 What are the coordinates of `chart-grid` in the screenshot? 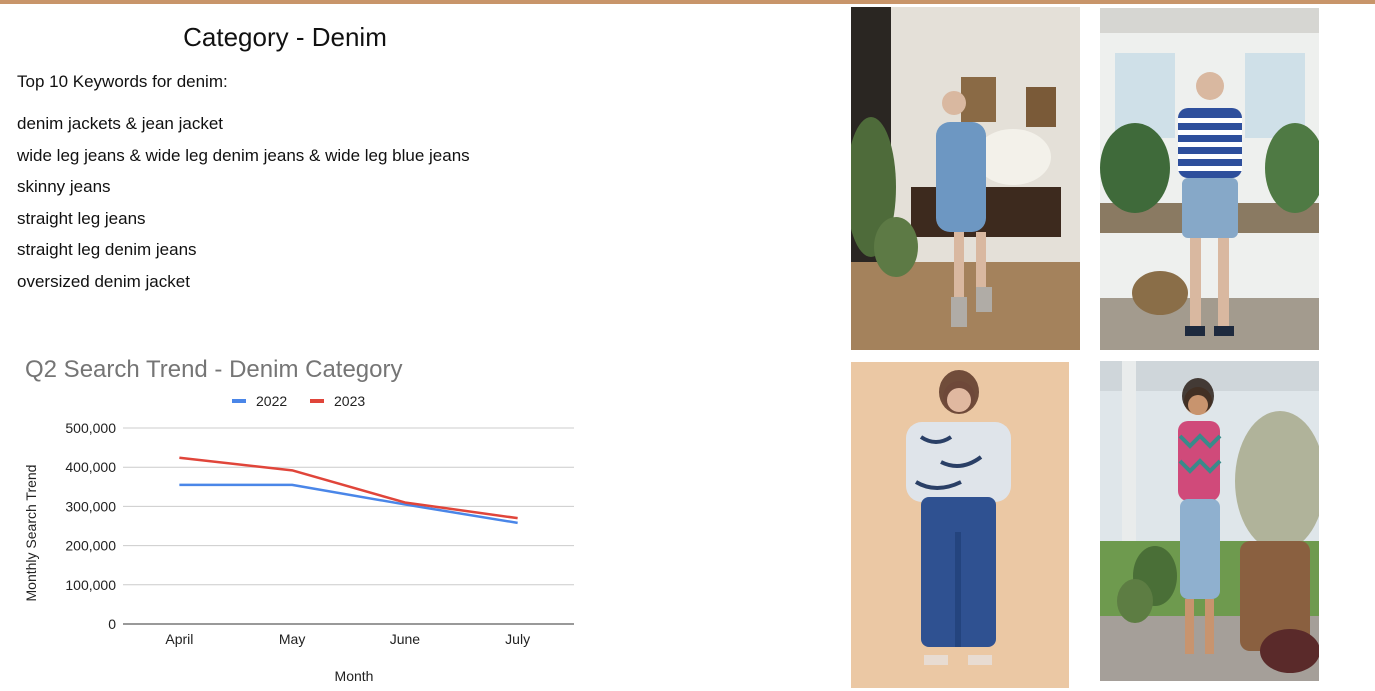 It's located at (348, 526).